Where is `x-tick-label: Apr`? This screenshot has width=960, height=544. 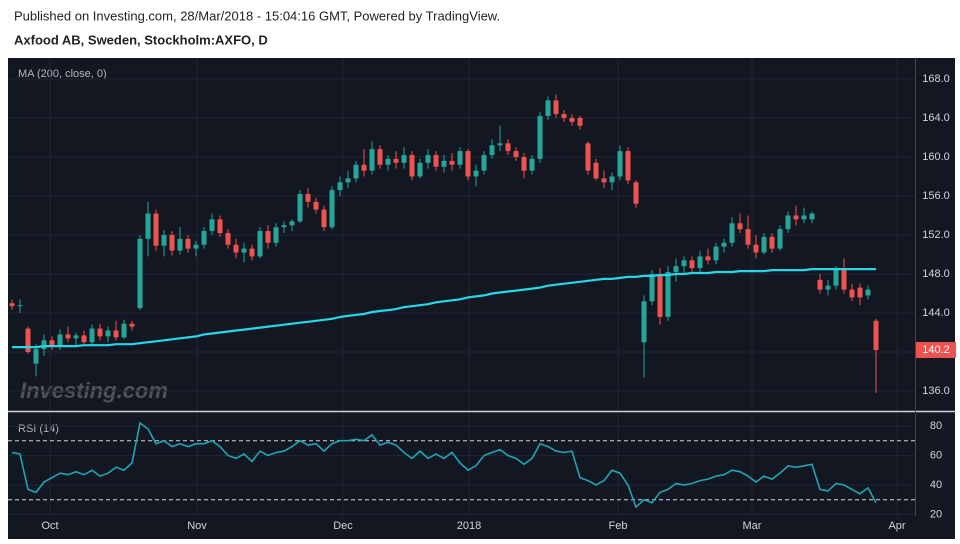
x-tick-label: Apr is located at coordinates (896, 526).